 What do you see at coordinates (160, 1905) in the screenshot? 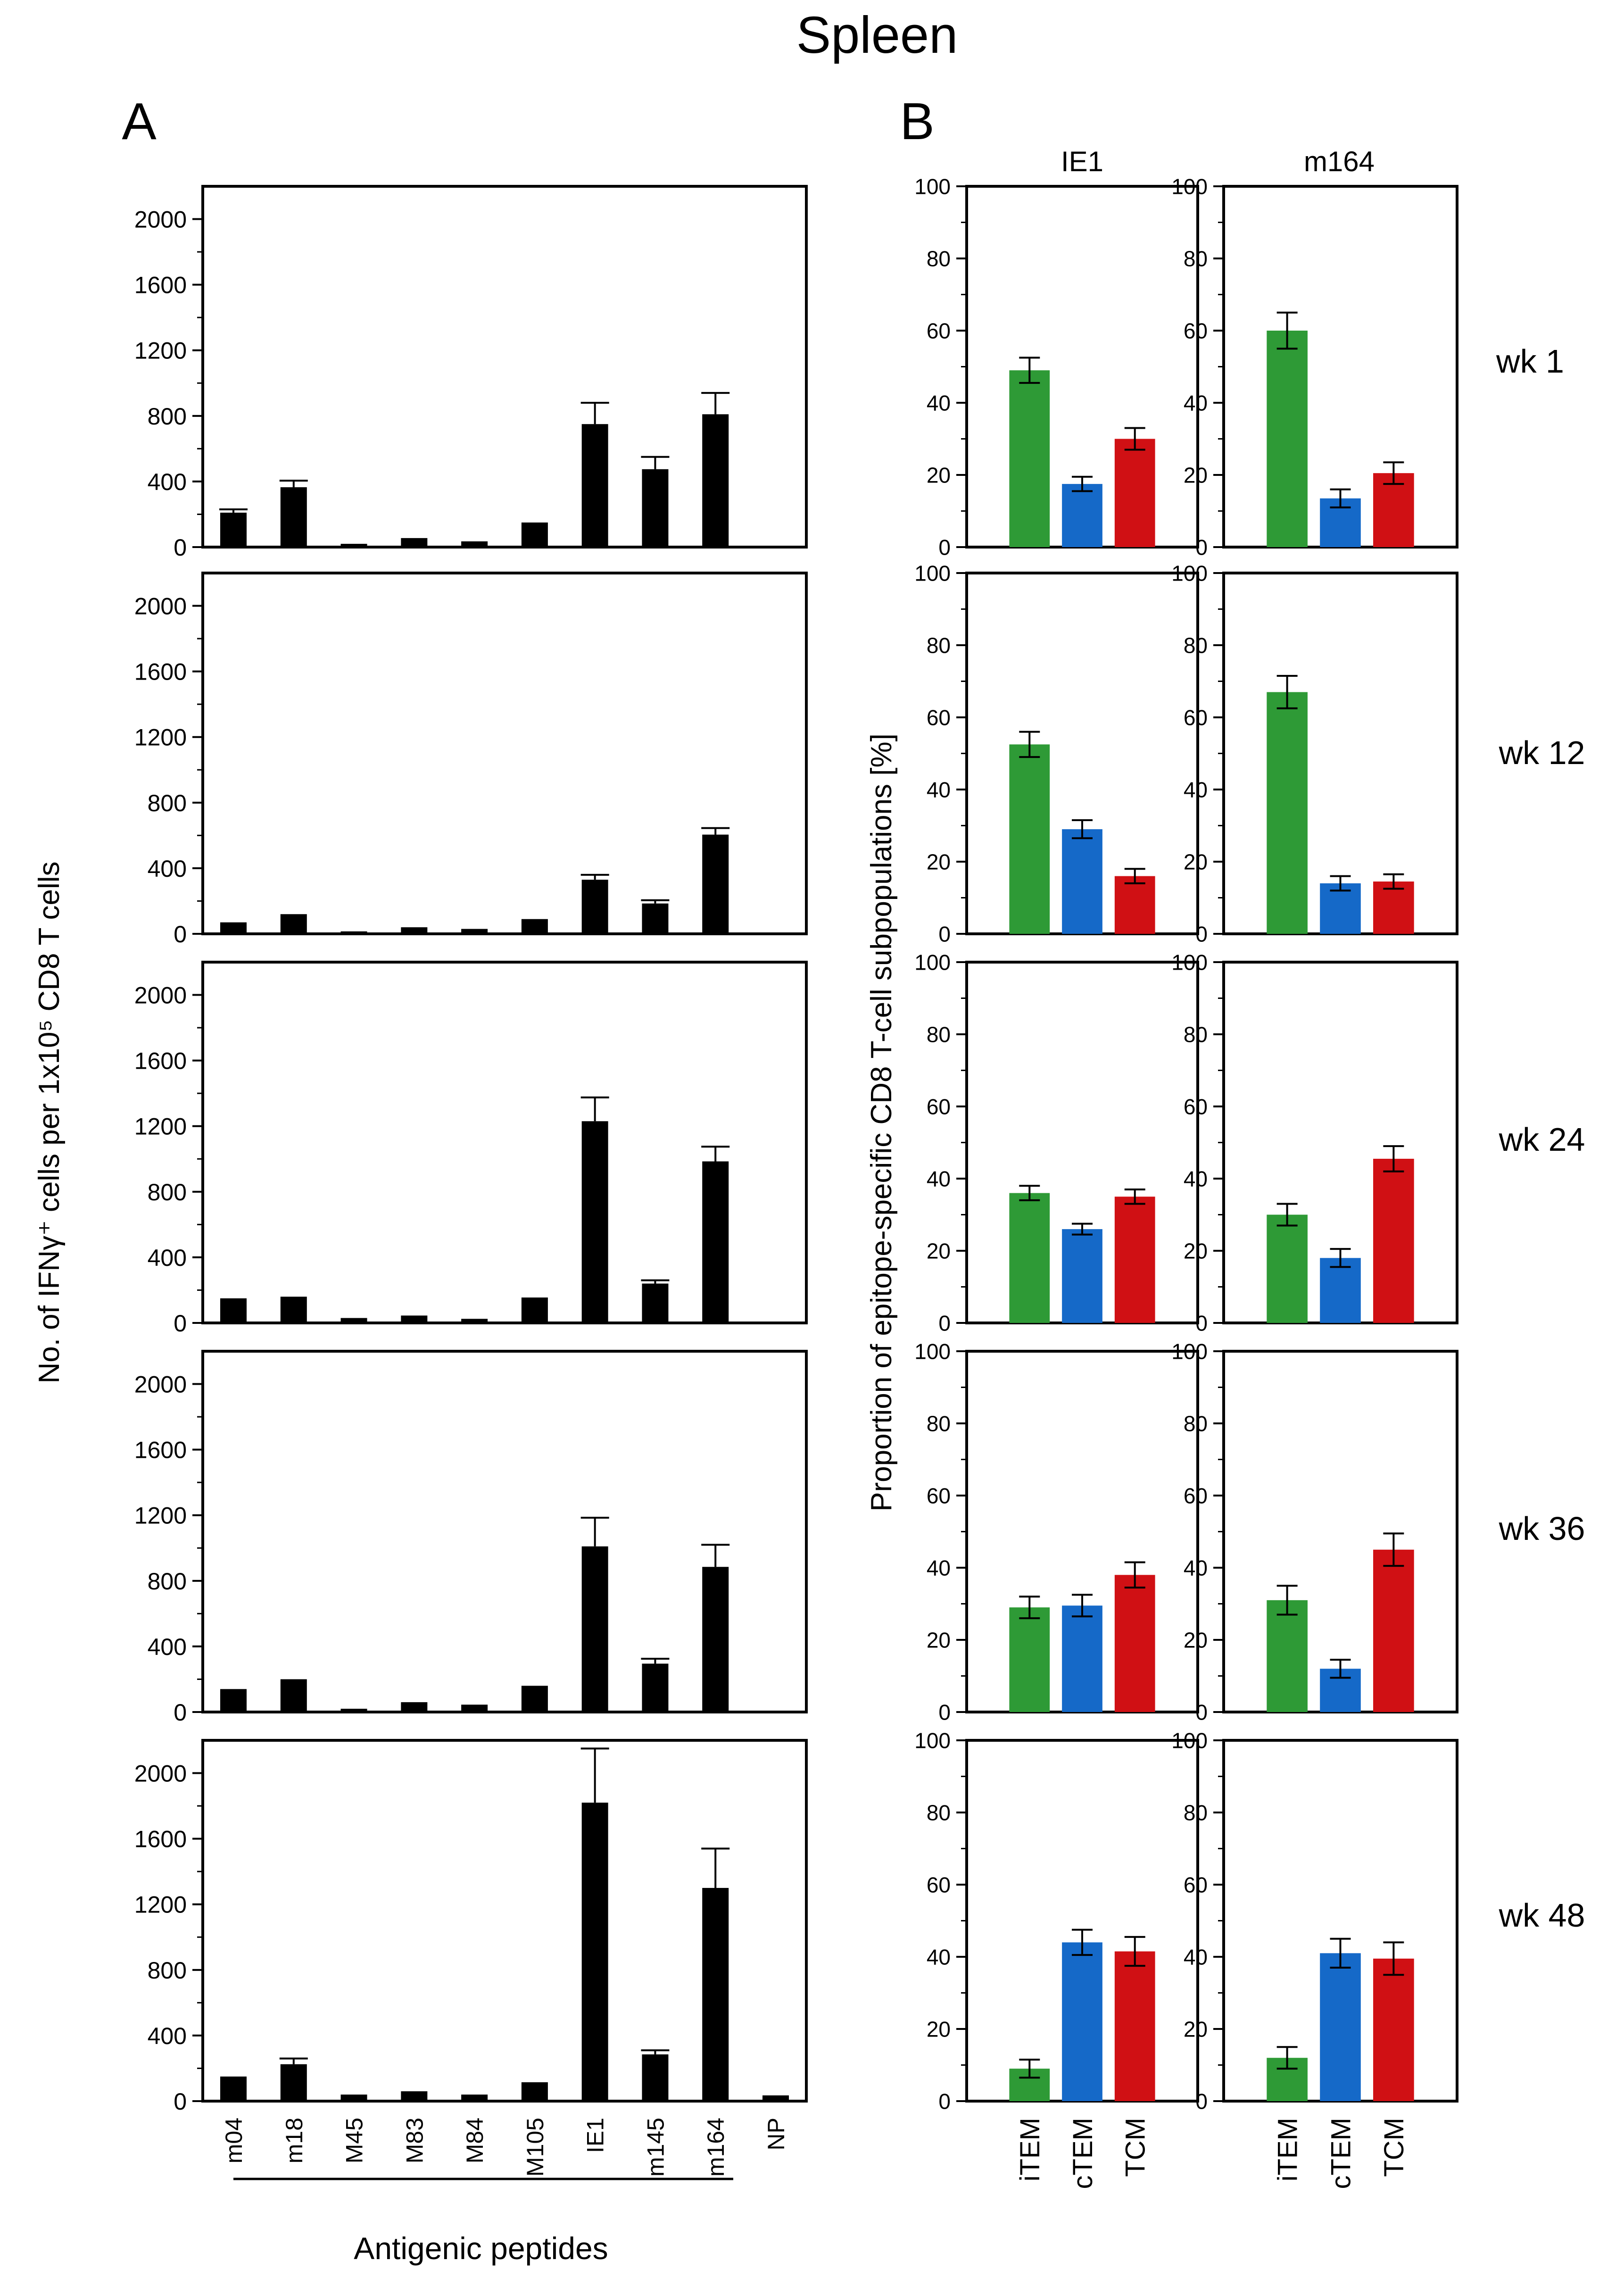
I see `ytick-label-a-wk-48-1200: 1200` at bounding box center [160, 1905].